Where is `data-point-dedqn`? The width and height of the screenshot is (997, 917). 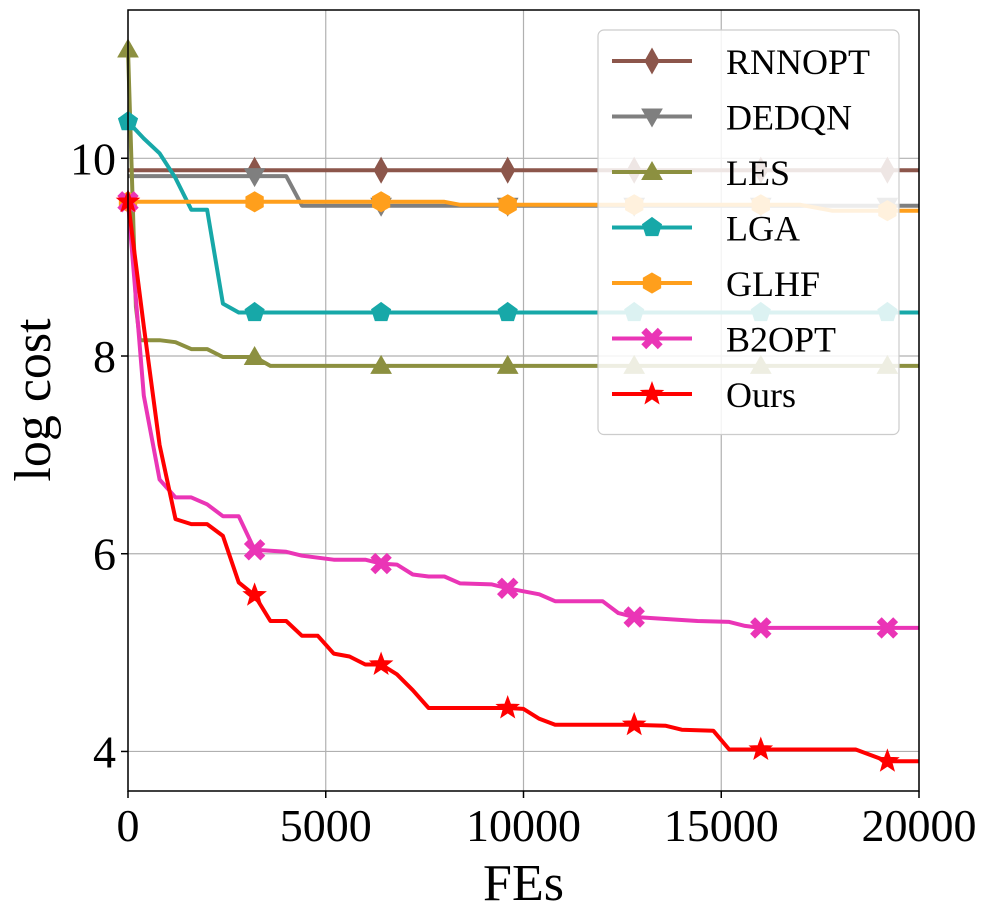 data-point-dedqn is located at coordinates (254, 178).